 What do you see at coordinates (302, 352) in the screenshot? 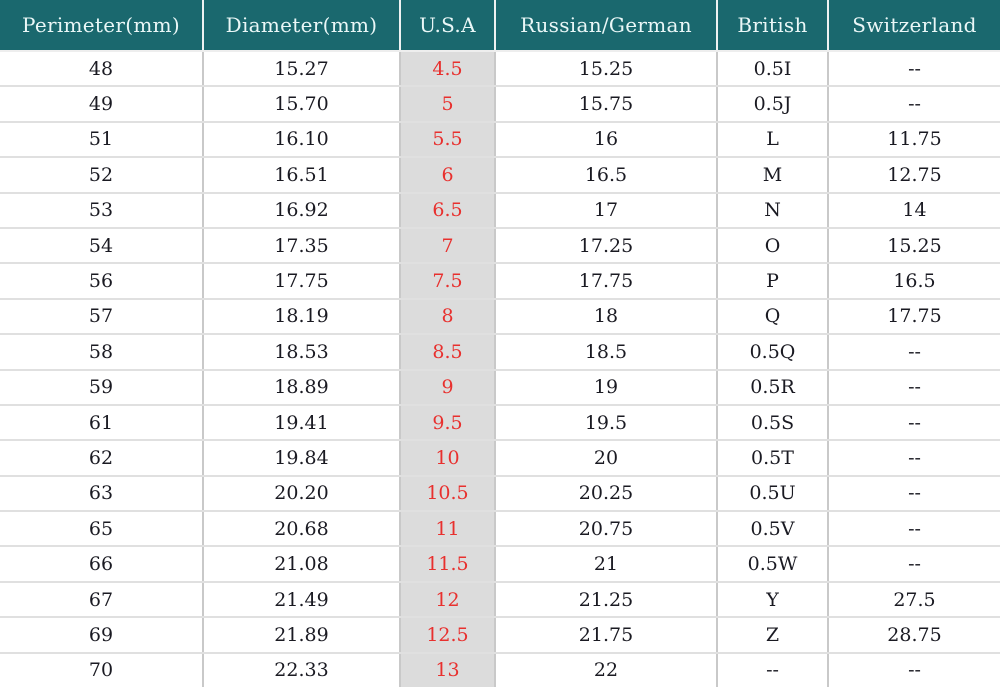
I see `cell-diameter-mm: 18.53` at bounding box center [302, 352].